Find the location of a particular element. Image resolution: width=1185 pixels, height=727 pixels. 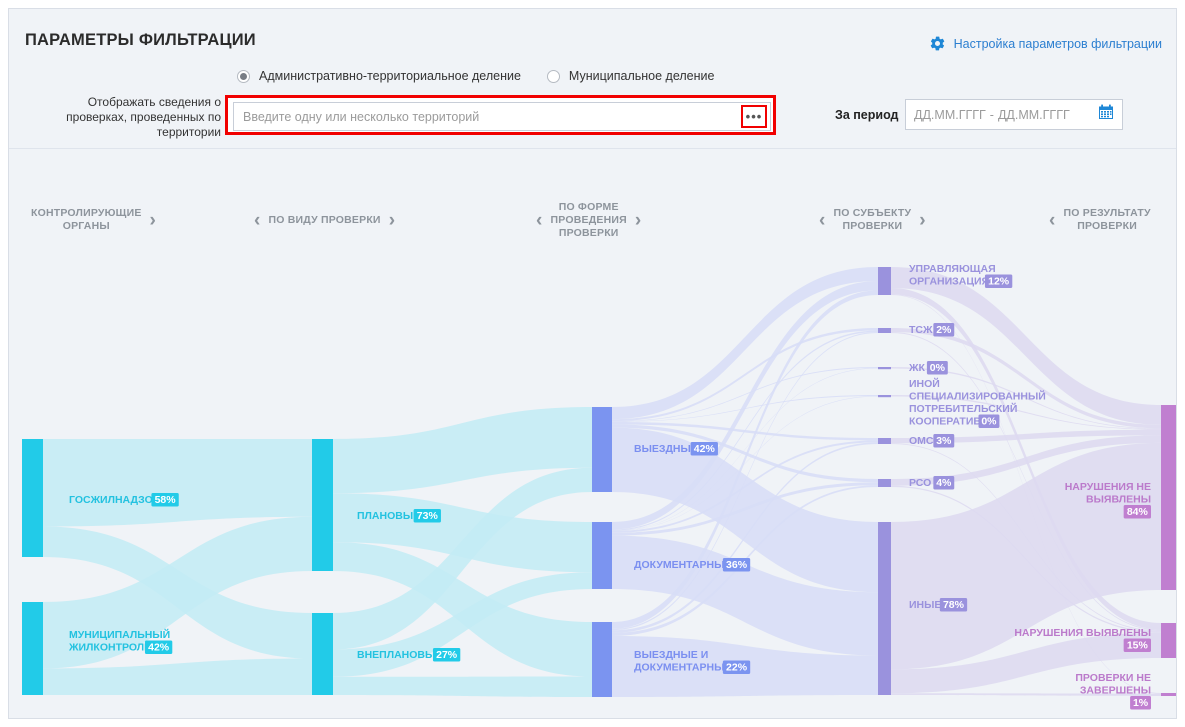

settings-filter-label: Настройка параметров фильтрации is located at coordinates (1057, 43).